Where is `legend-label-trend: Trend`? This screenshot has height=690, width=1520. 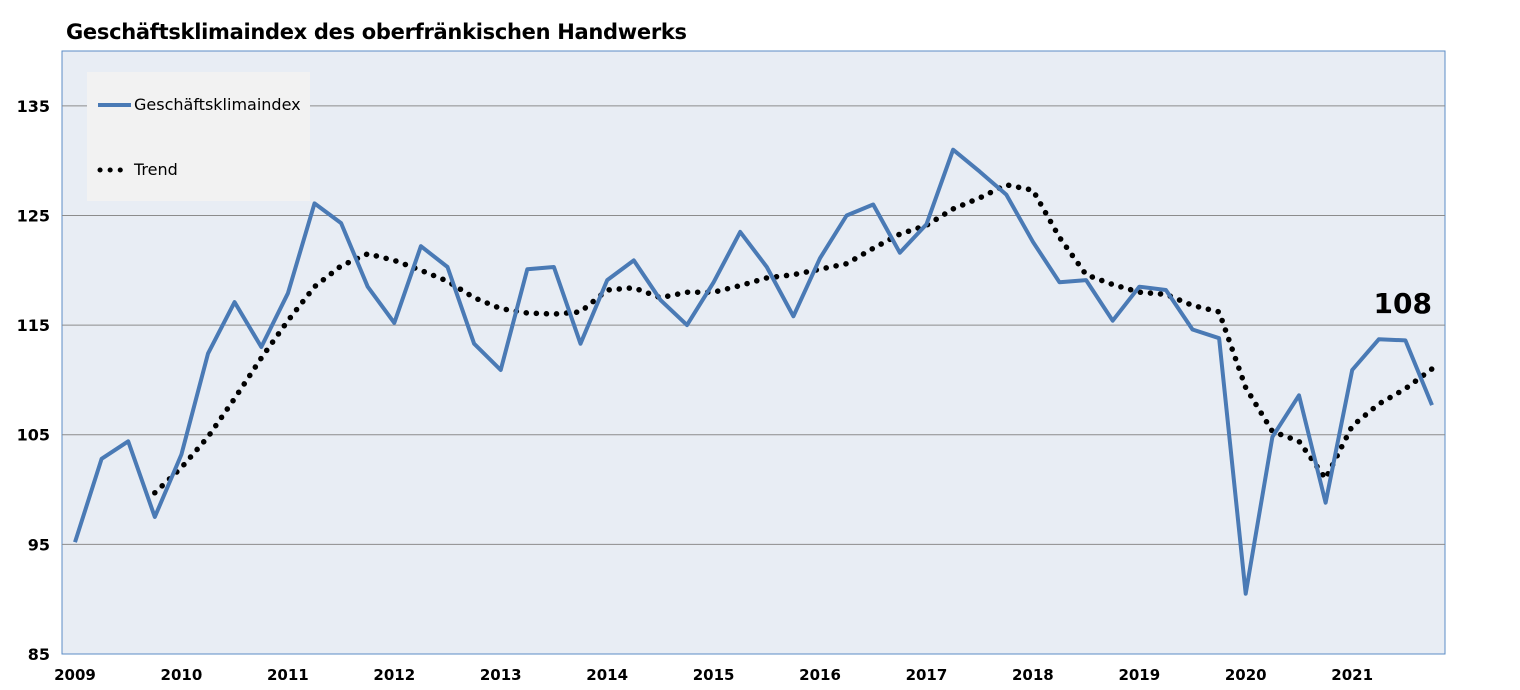 legend-label-trend: Trend is located at coordinates (155, 169).